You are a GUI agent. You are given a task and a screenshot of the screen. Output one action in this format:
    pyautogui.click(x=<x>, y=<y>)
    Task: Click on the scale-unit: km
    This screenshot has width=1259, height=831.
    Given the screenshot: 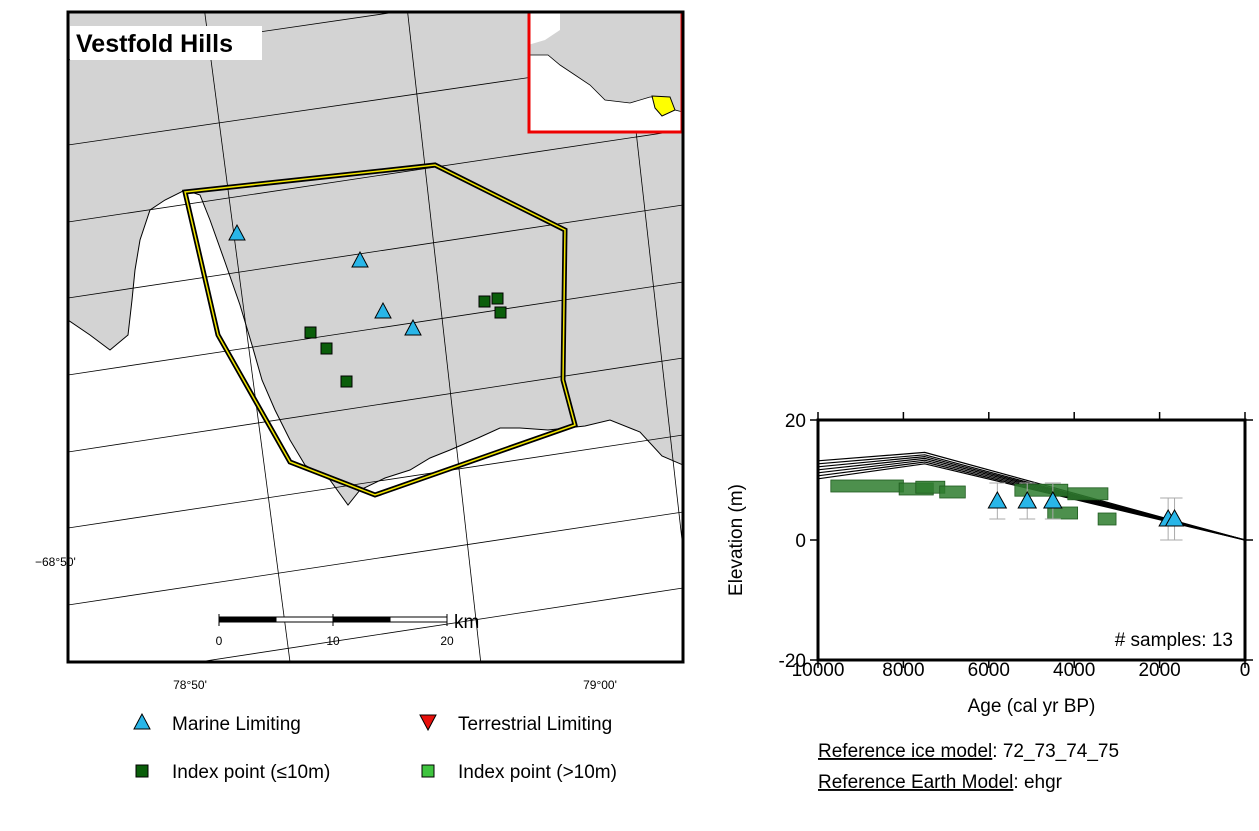 What is the action you would take?
    pyautogui.click(x=466, y=622)
    